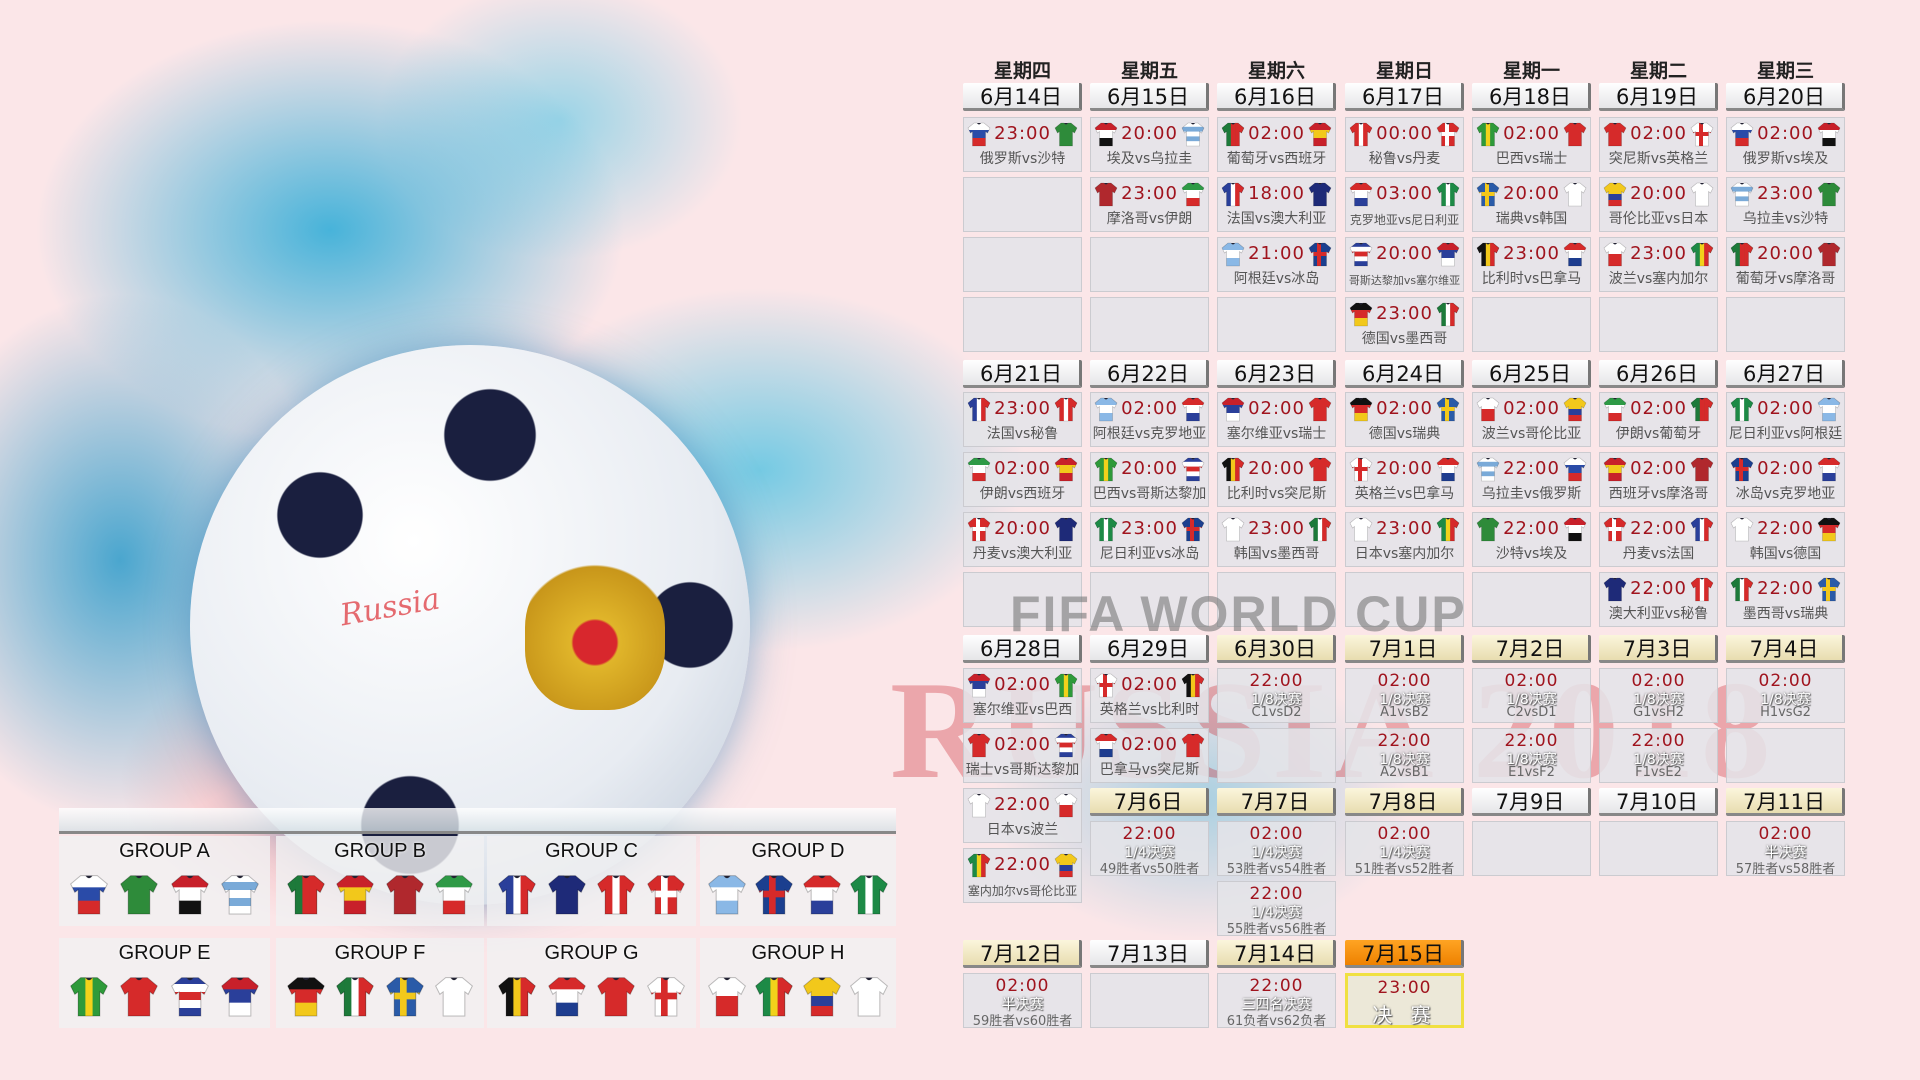 The height and width of the screenshot is (1080, 1920). I want to click on match-cell: 22:00 丹麦vs法国, so click(1658, 539).